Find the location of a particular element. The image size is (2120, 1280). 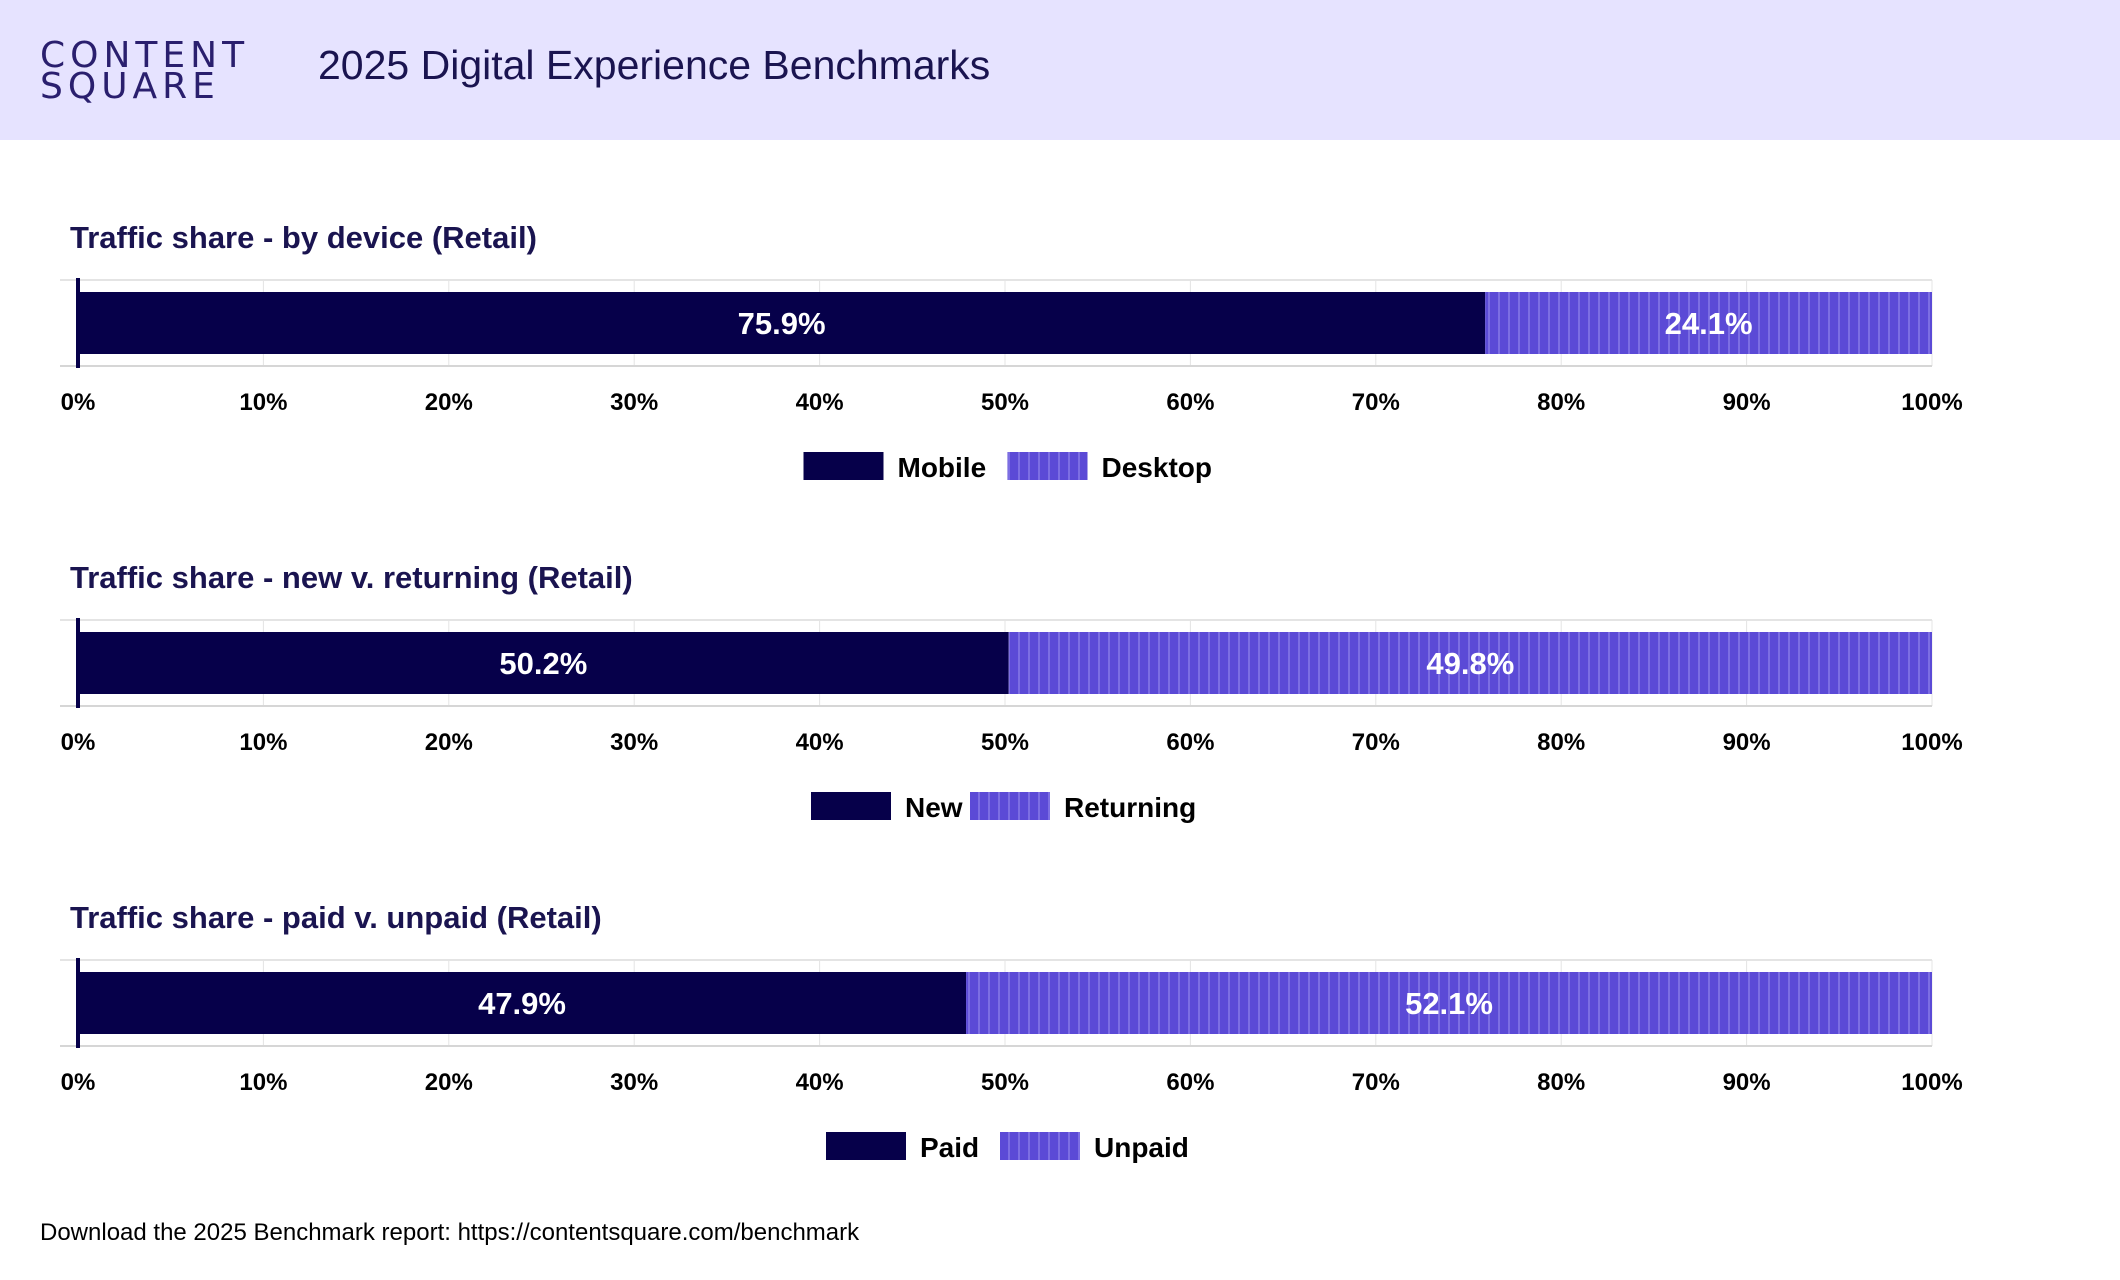

bar-unpaid is located at coordinates (1449, 1003).